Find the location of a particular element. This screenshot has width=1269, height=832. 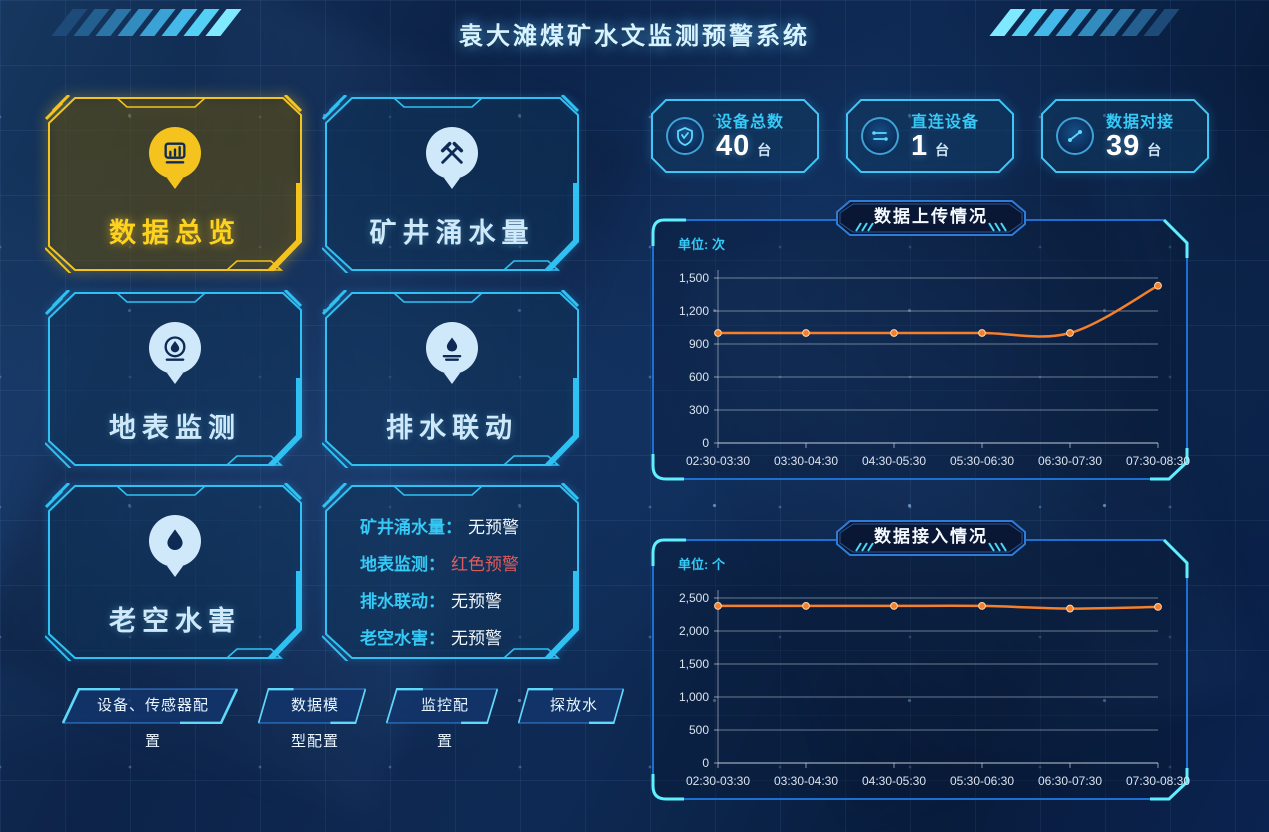

chart-title: 数据上传情况 is located at coordinates (931, 216).